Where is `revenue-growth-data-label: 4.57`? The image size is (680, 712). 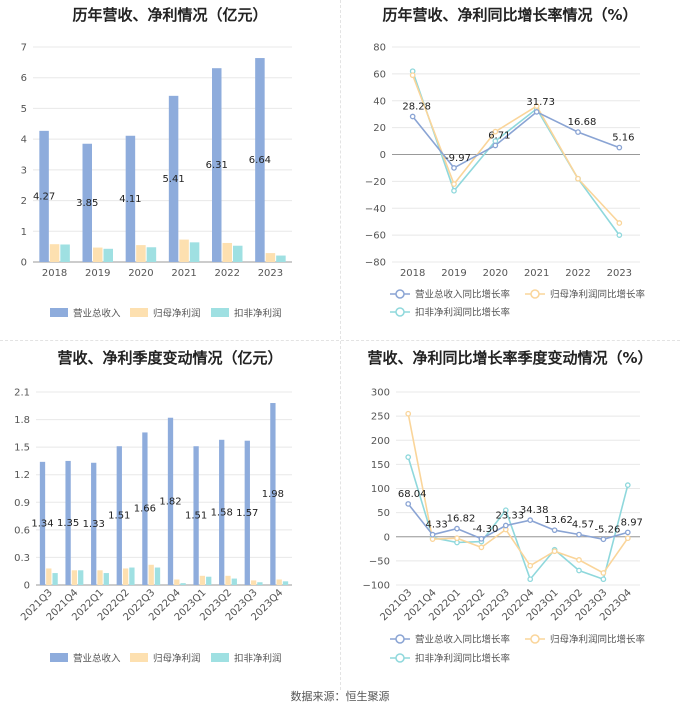
revenue-growth-data-label: 4.57 is located at coordinates (583, 525).